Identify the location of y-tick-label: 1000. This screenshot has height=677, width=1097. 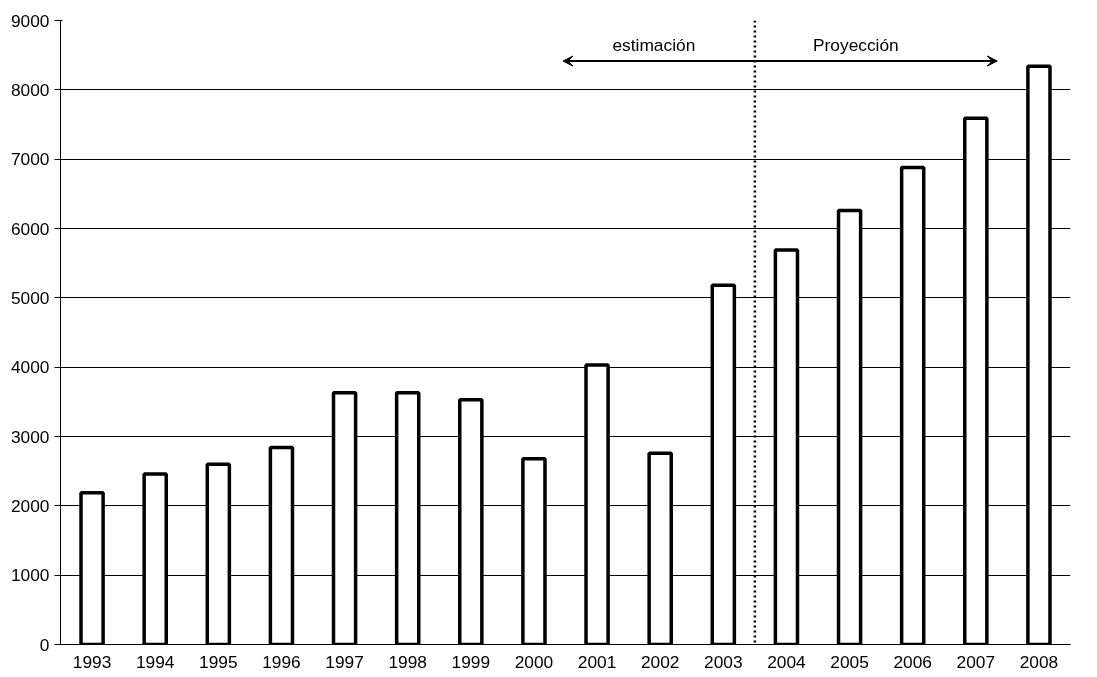
(30, 575).